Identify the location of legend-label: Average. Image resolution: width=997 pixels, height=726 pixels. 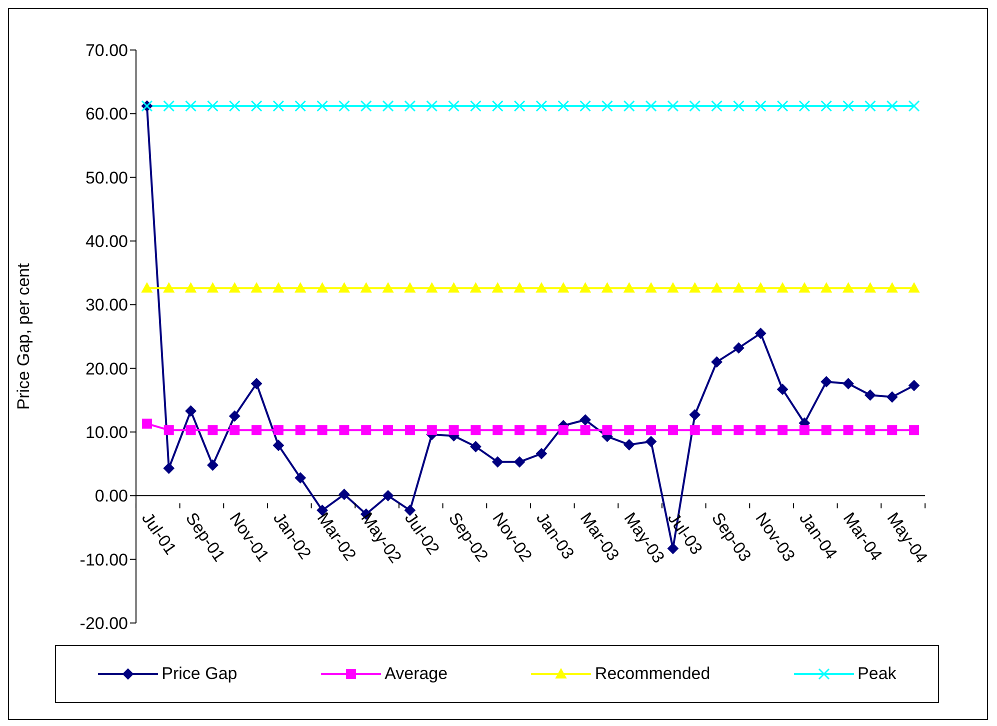
(416, 674).